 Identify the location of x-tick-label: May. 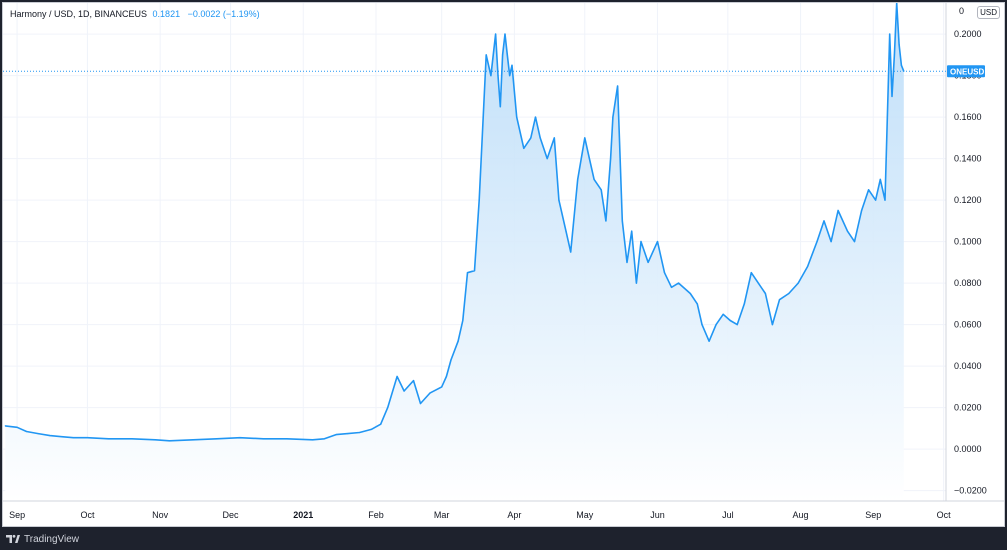
(585, 515).